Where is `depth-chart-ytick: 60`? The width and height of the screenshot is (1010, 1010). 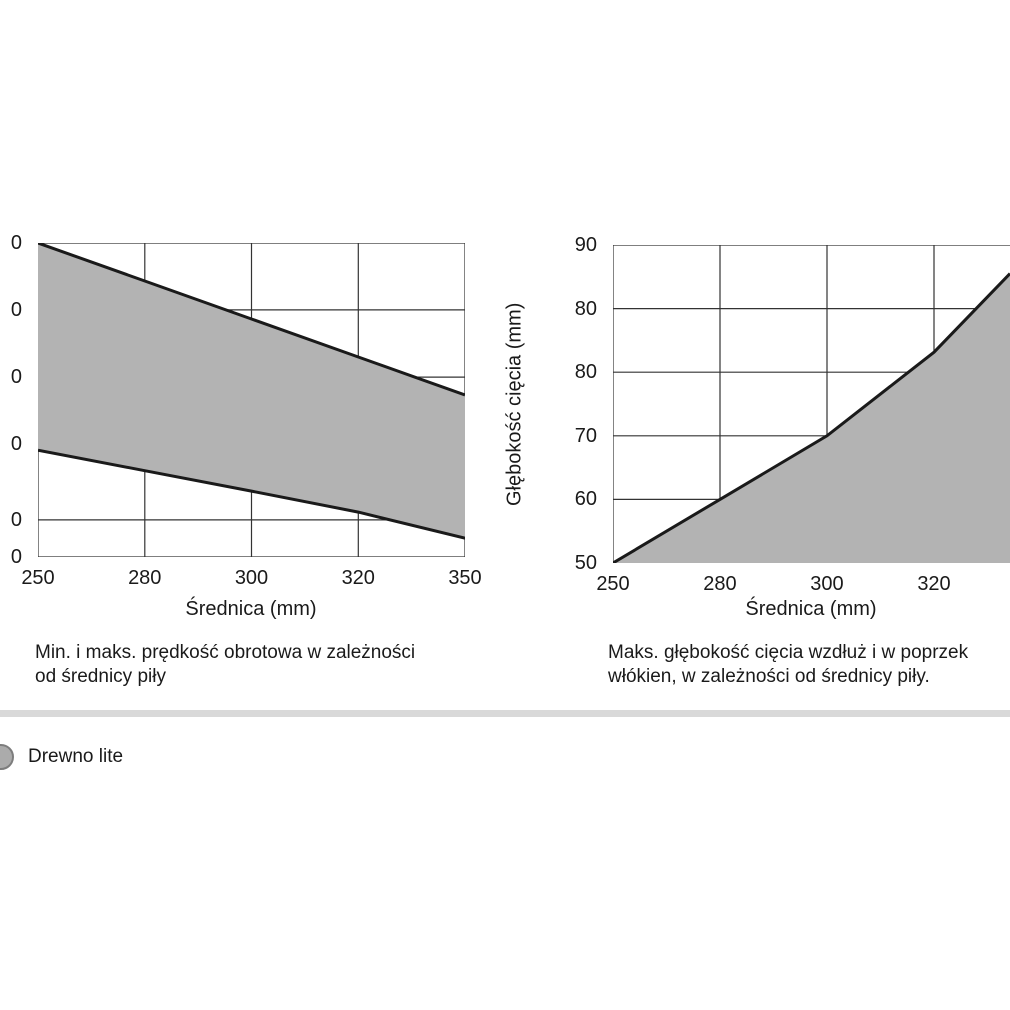
depth-chart-ytick: 60 is located at coordinates (585, 499).